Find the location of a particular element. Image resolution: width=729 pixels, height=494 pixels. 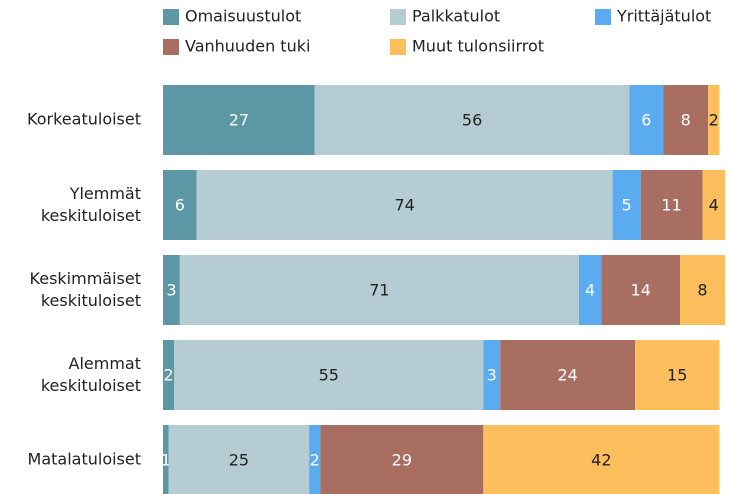

legend-label: Omaisuustulot is located at coordinates (243, 16).